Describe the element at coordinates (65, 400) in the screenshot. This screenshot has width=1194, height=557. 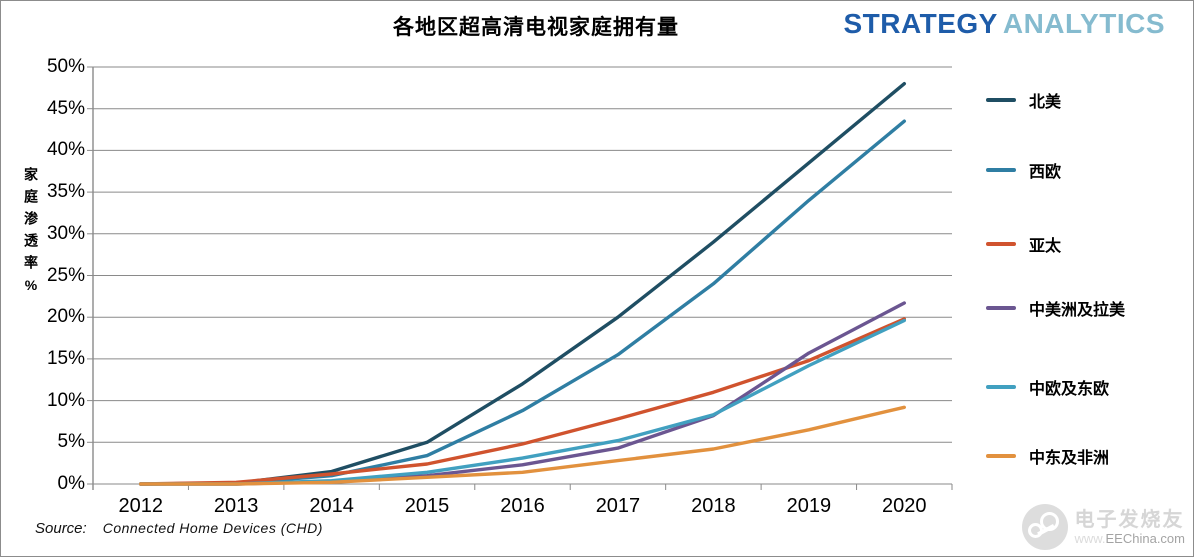
I see `y-tick-label: 10%` at that location.